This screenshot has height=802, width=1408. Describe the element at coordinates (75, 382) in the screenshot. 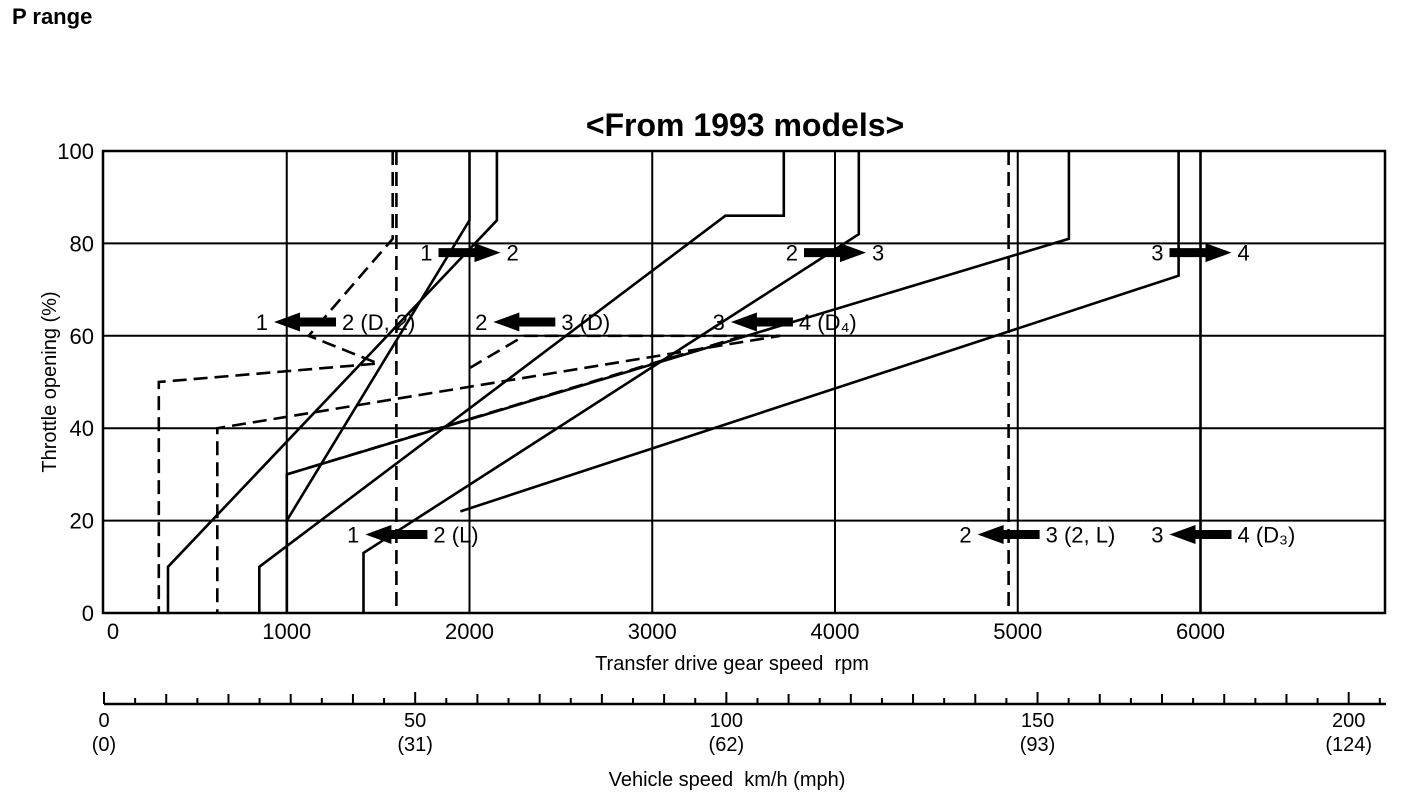

I see `y-tick-labels: 0 20 40 60 80 100` at that location.